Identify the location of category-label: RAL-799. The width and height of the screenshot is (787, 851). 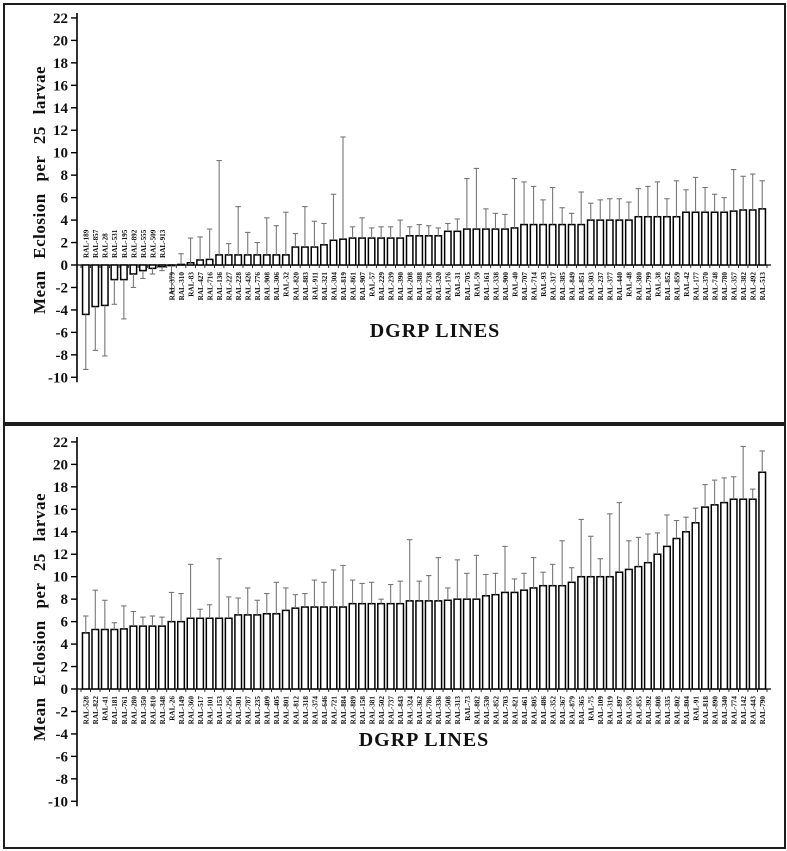
(649, 286).